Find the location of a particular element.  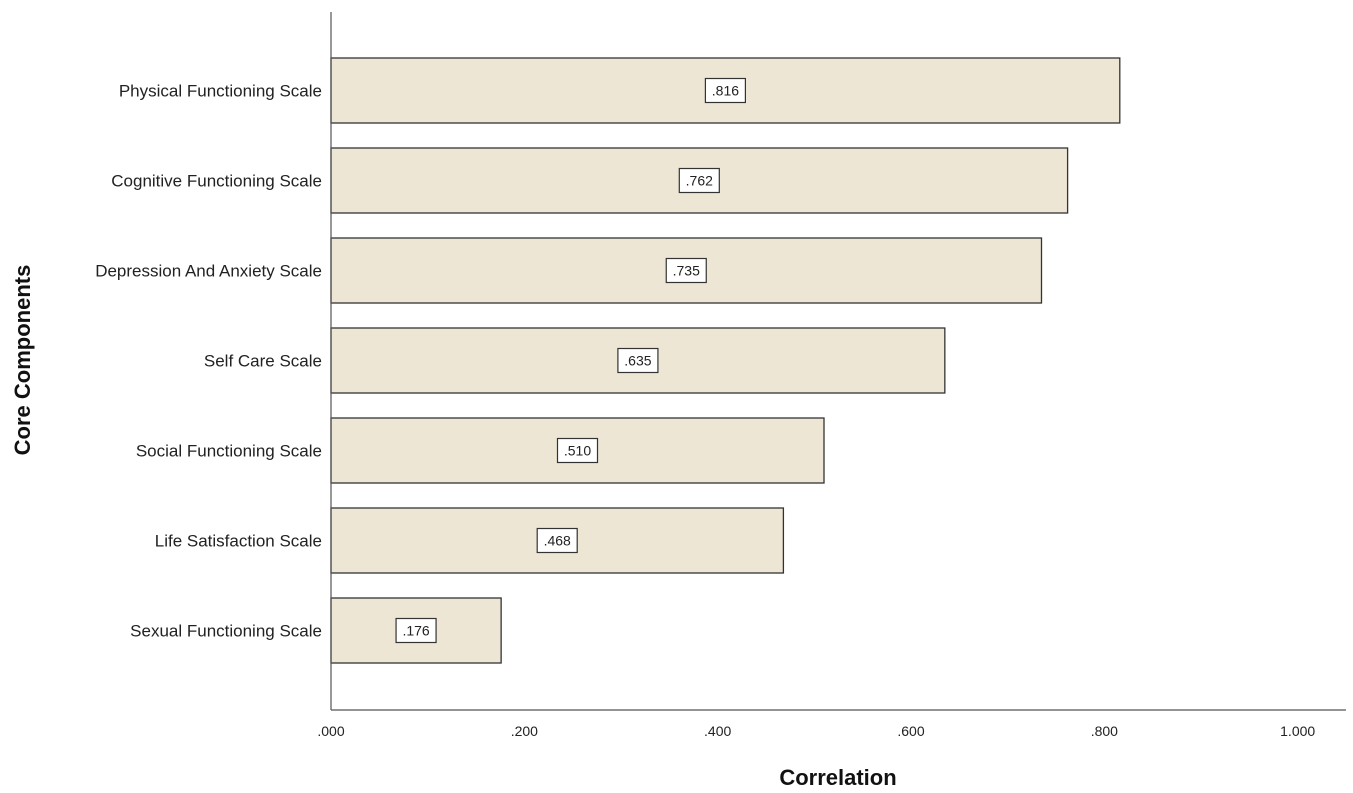

category-label-0: Physical Functioning Scale is located at coordinates (220, 91).